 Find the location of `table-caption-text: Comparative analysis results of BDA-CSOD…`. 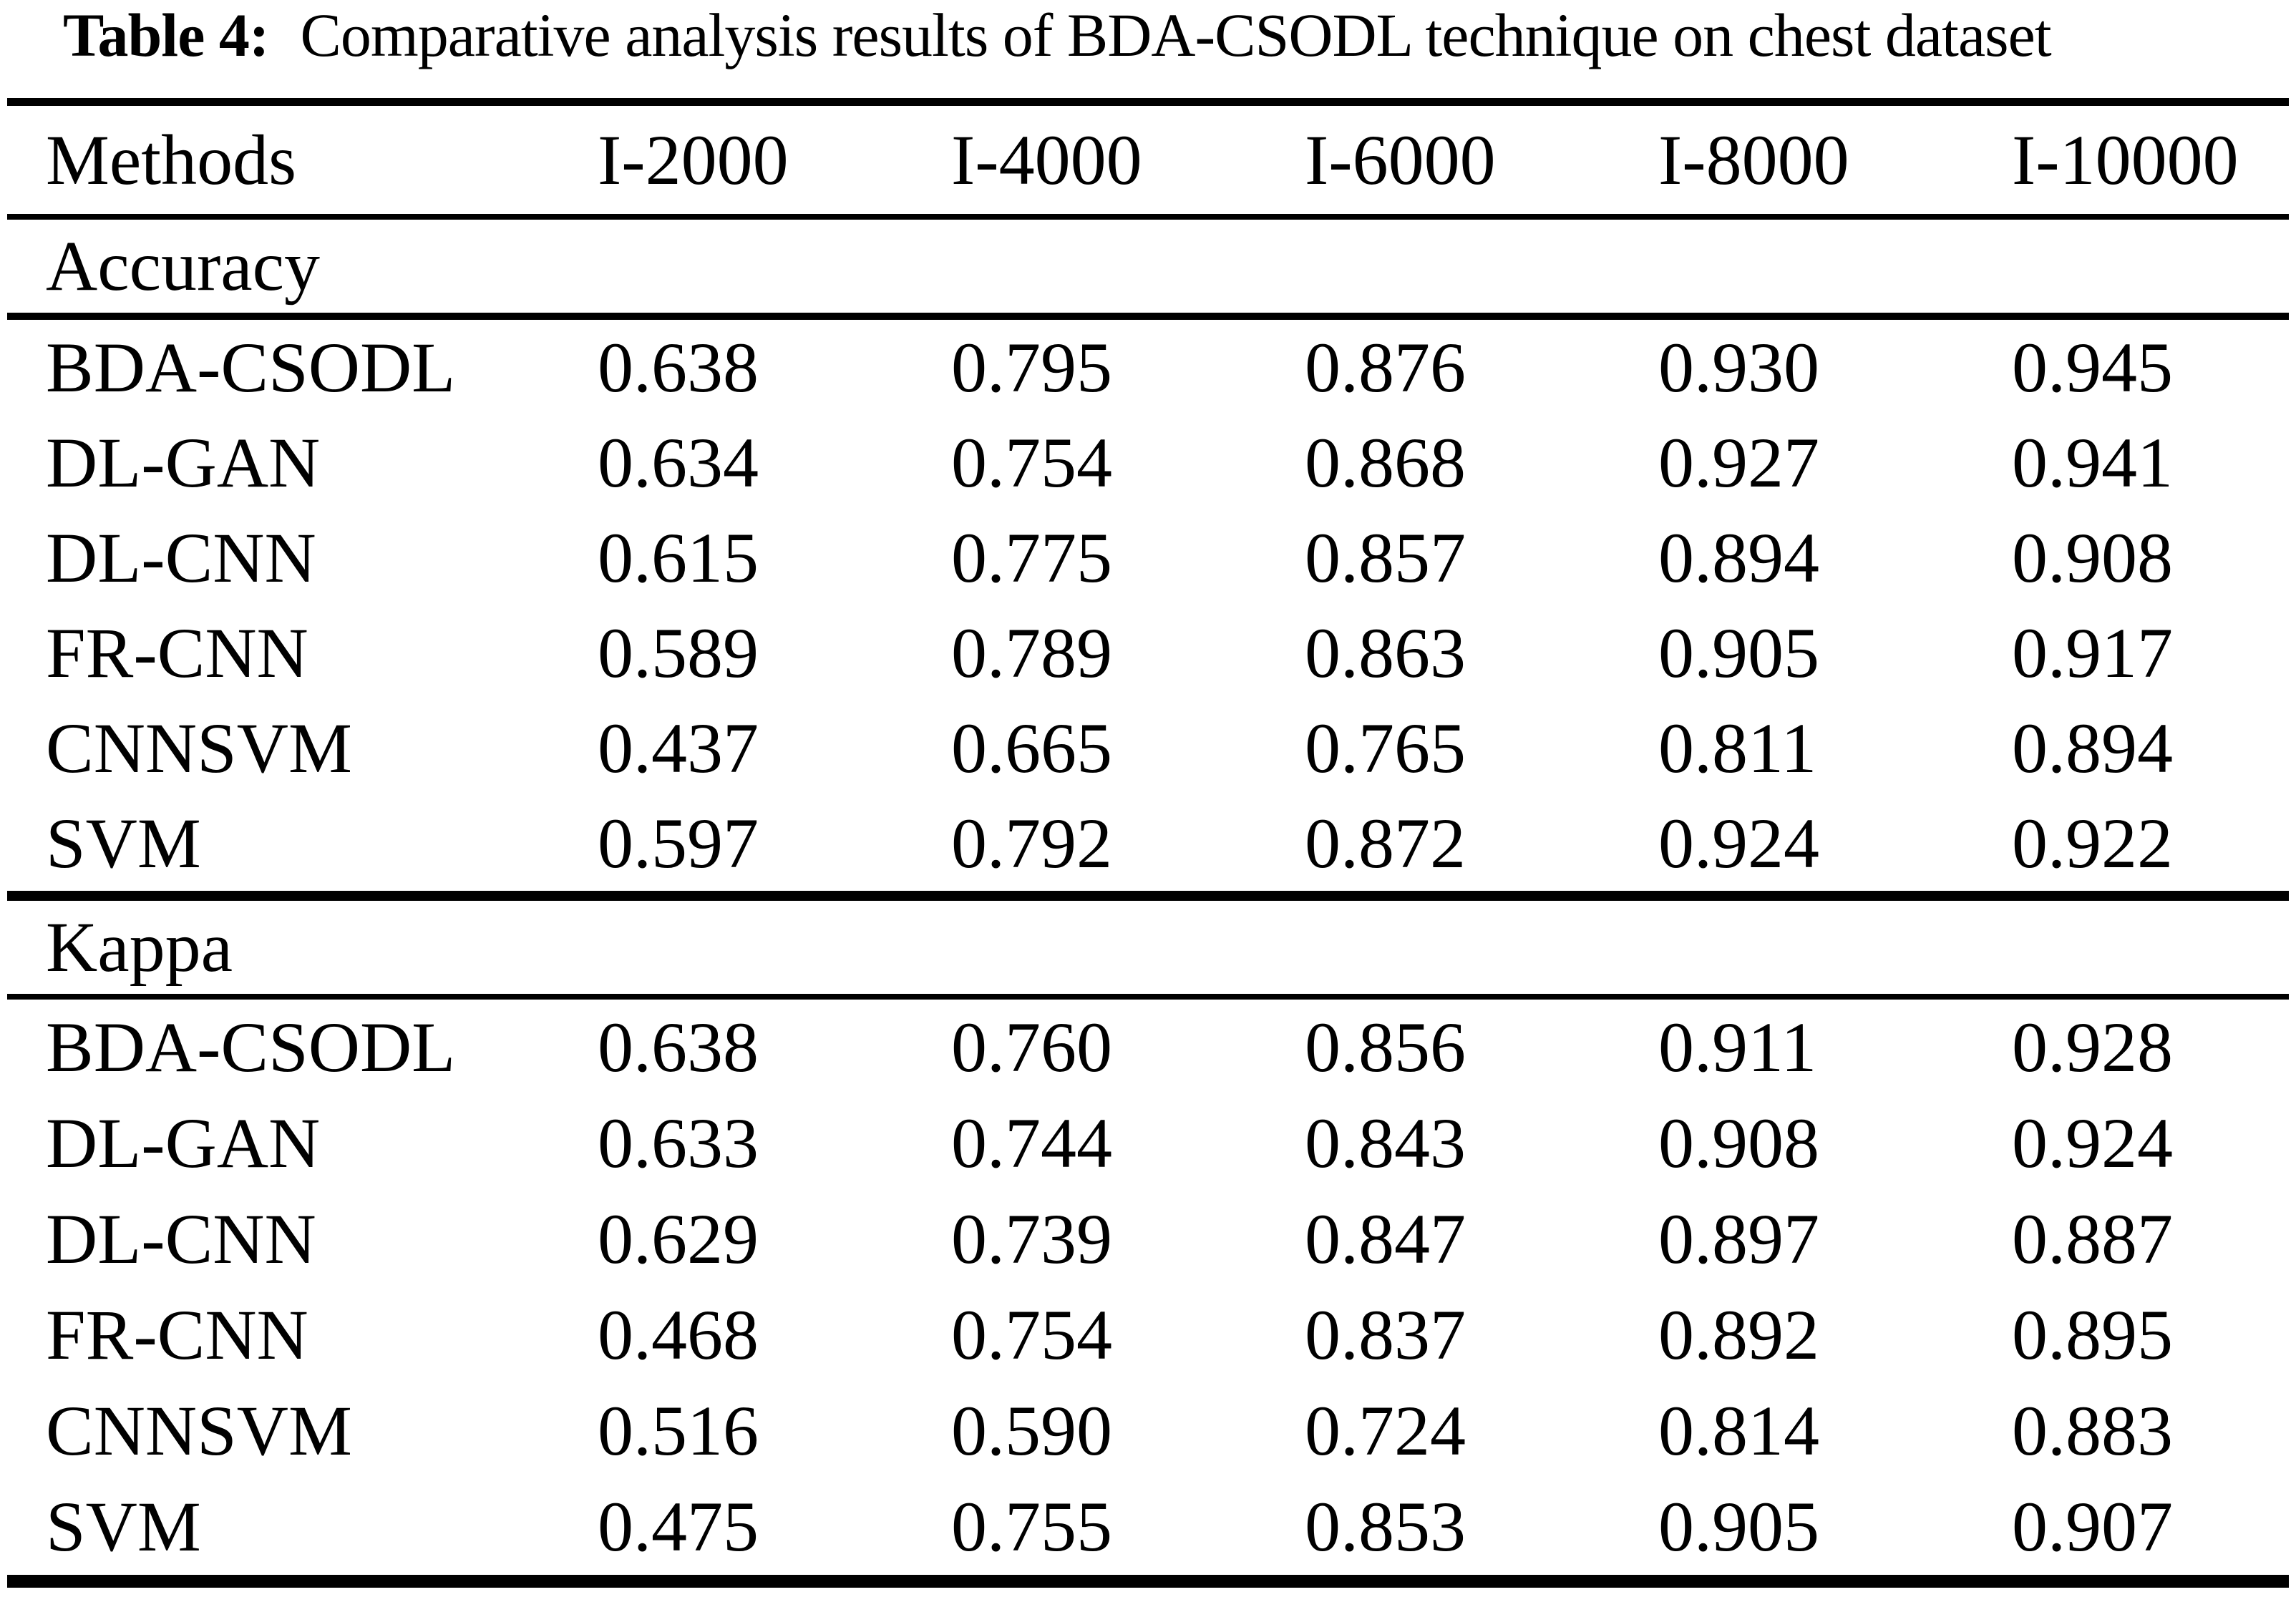

table-caption-text: Comparative analysis results of BDA-CSOD… is located at coordinates (1176, 35).